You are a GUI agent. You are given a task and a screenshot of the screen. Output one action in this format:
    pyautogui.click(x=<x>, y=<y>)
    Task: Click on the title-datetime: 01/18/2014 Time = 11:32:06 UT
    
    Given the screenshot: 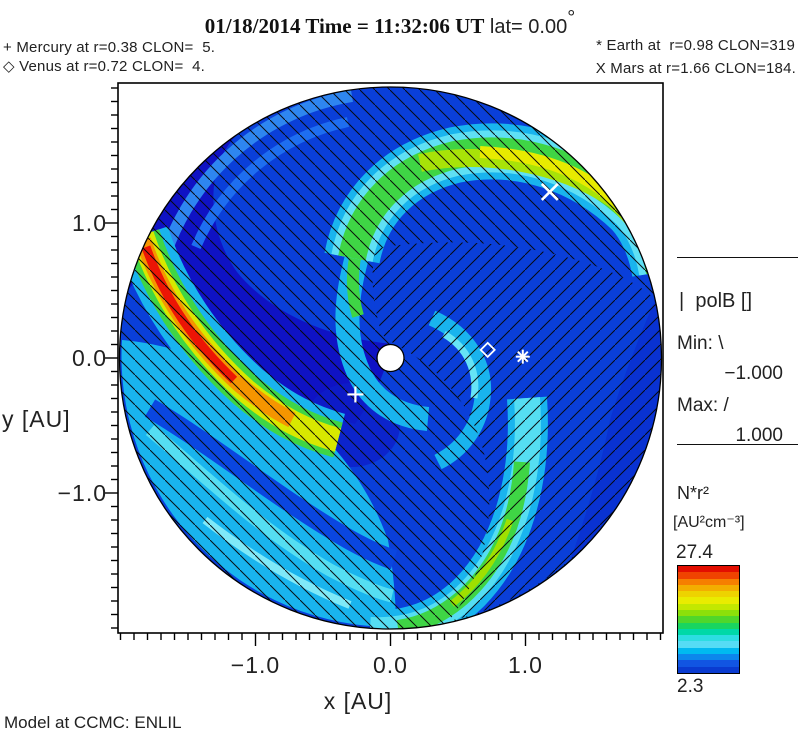 What is the action you would take?
    pyautogui.click(x=344, y=26)
    